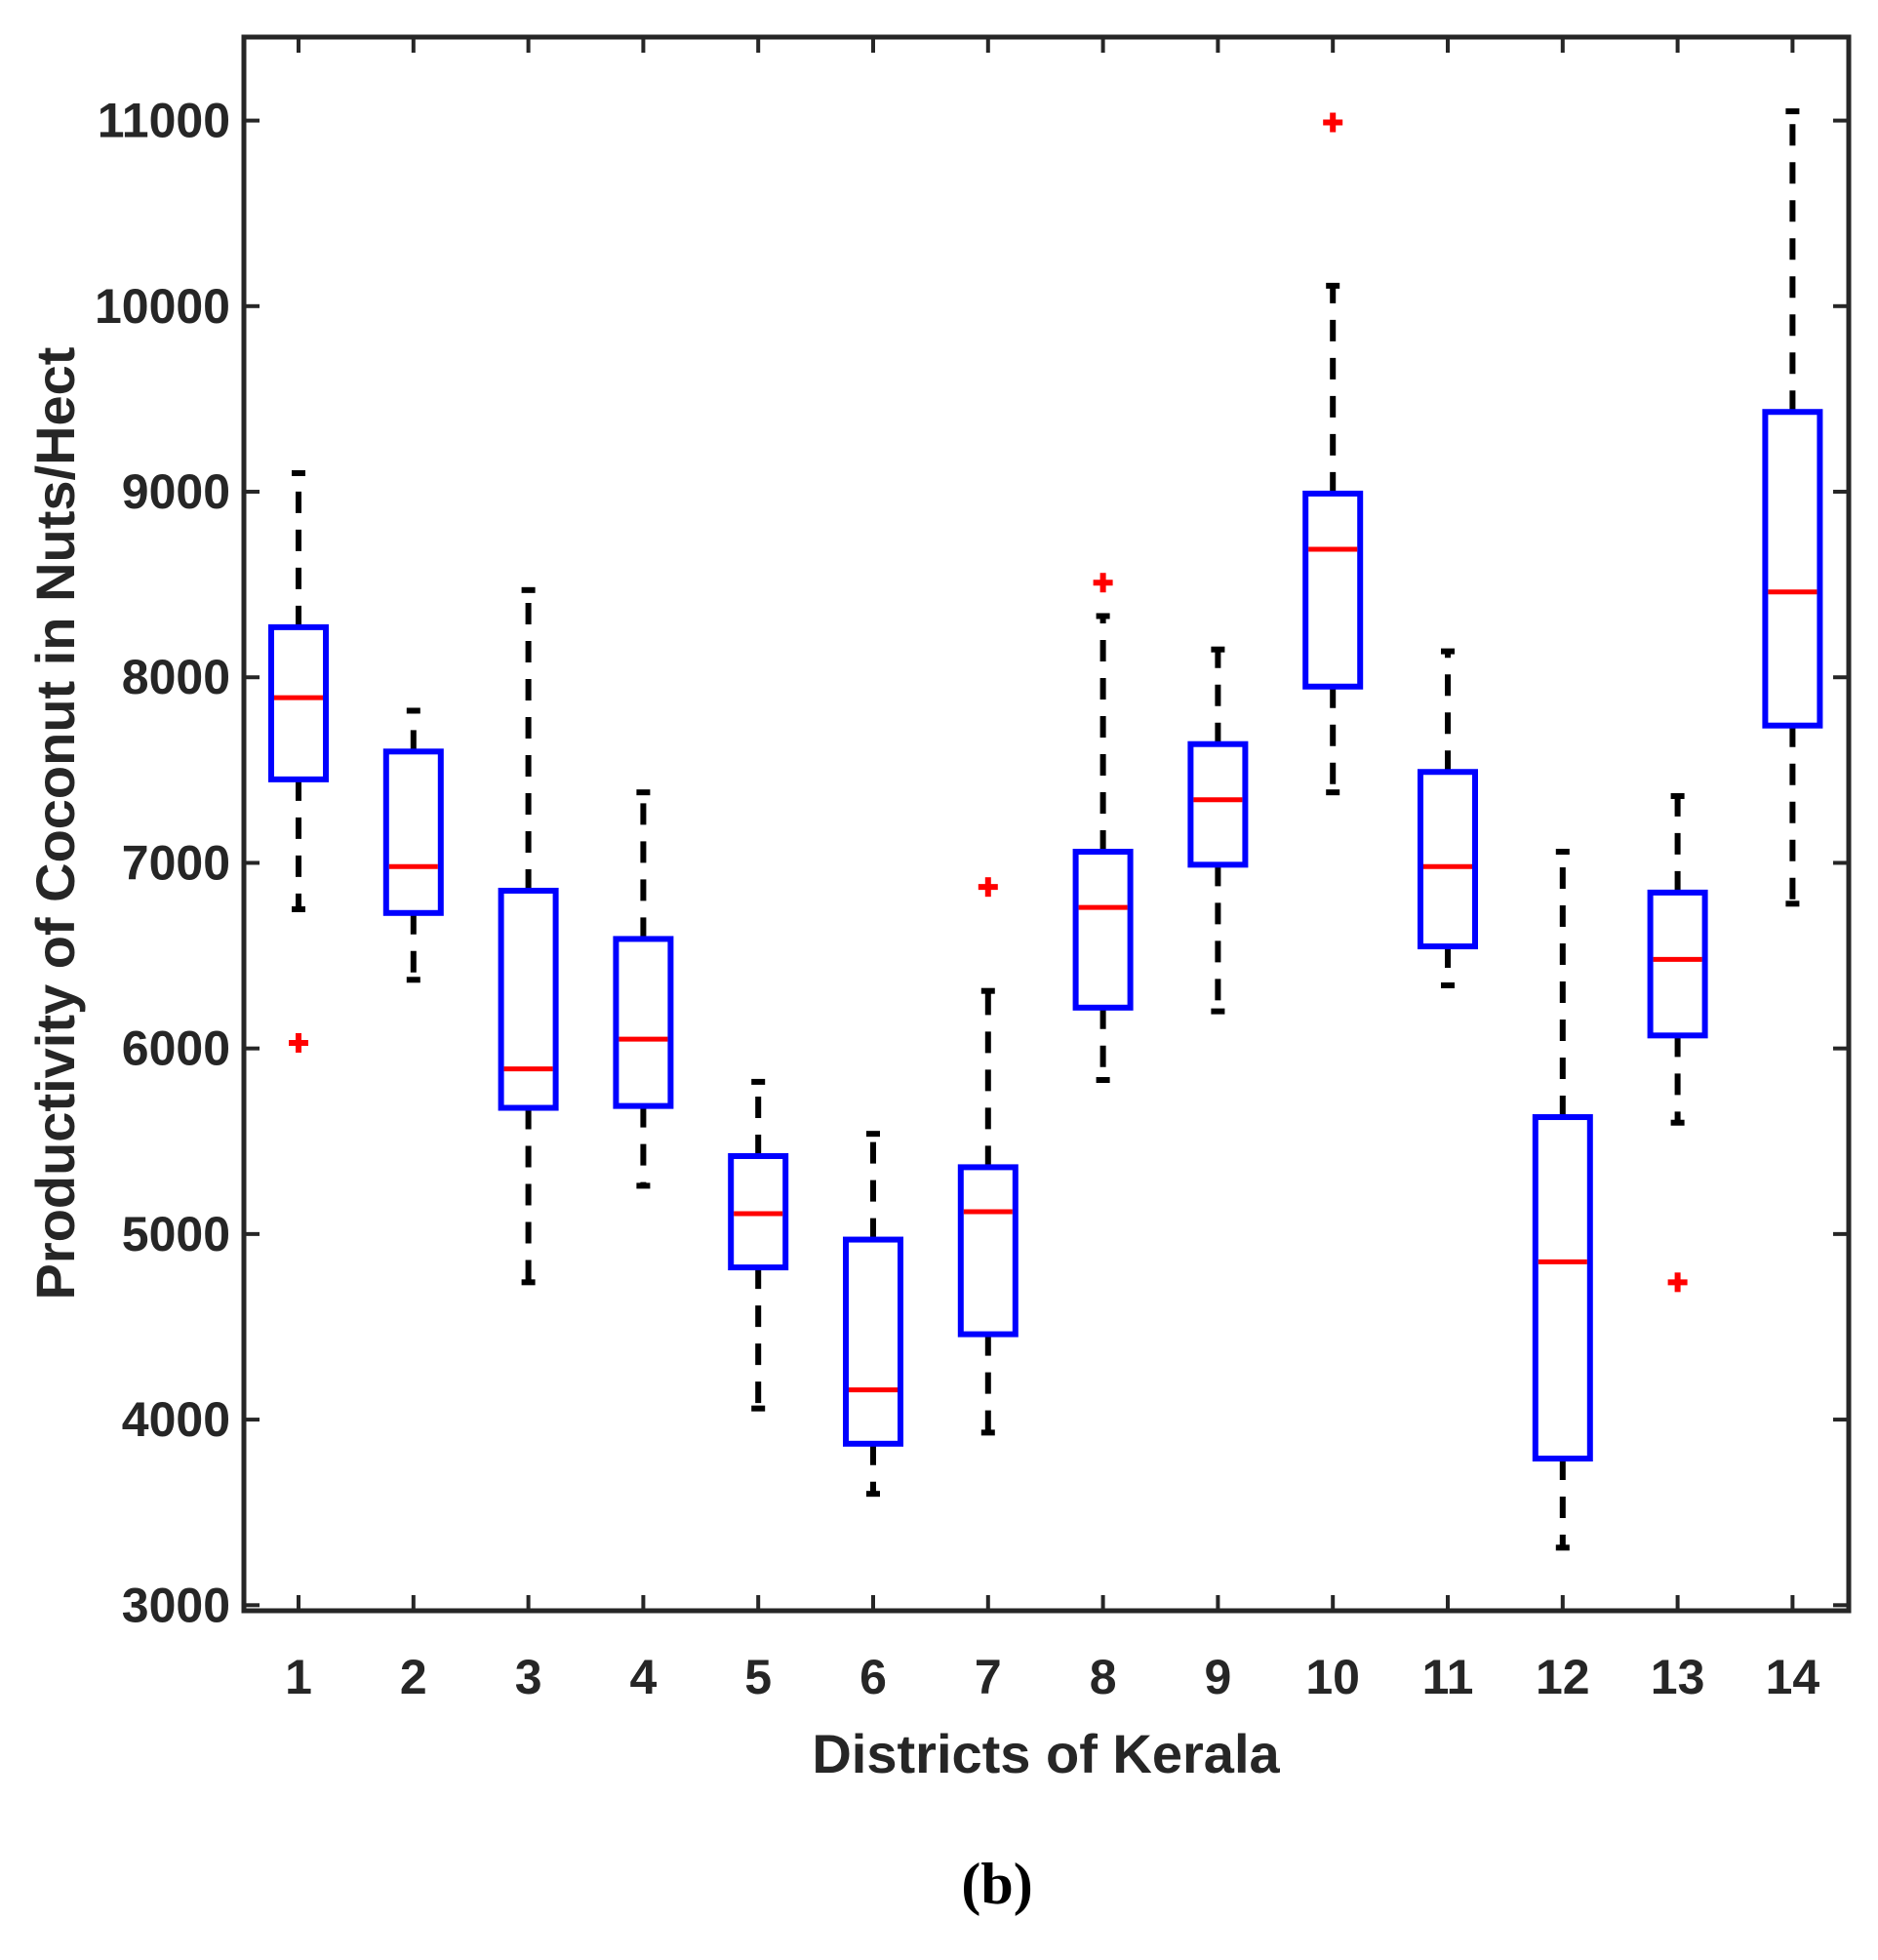 This screenshot has width=1878, height=1960. What do you see at coordinates (1023, 1884) in the screenshot?
I see `caption-close: )` at bounding box center [1023, 1884].